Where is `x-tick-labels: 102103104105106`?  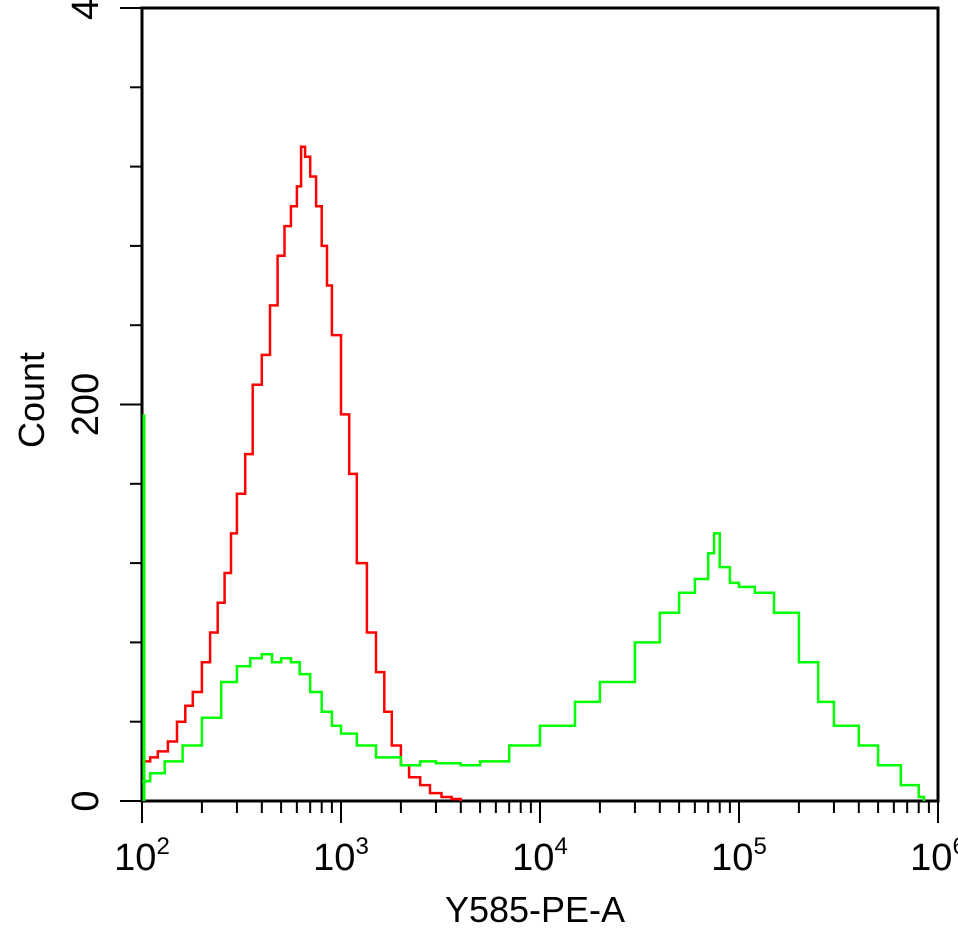 x-tick-labels: 102103104105106 is located at coordinates (536, 856).